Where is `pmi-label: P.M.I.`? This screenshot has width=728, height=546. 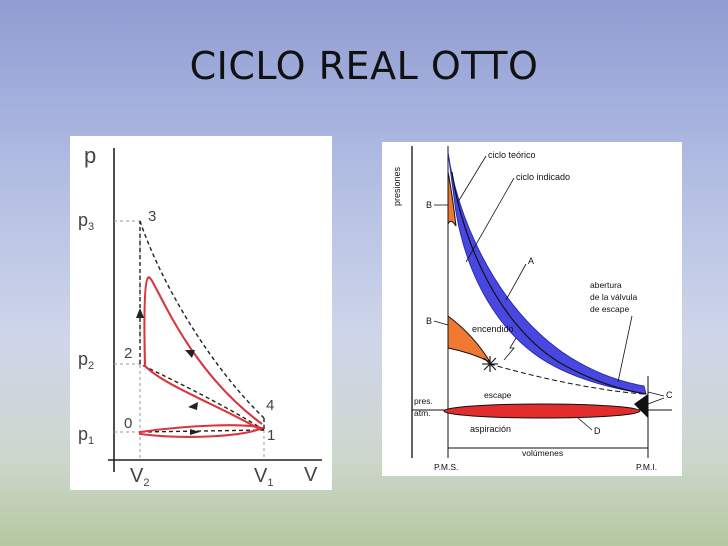
pmi-label: P.M.I. is located at coordinates (646, 467).